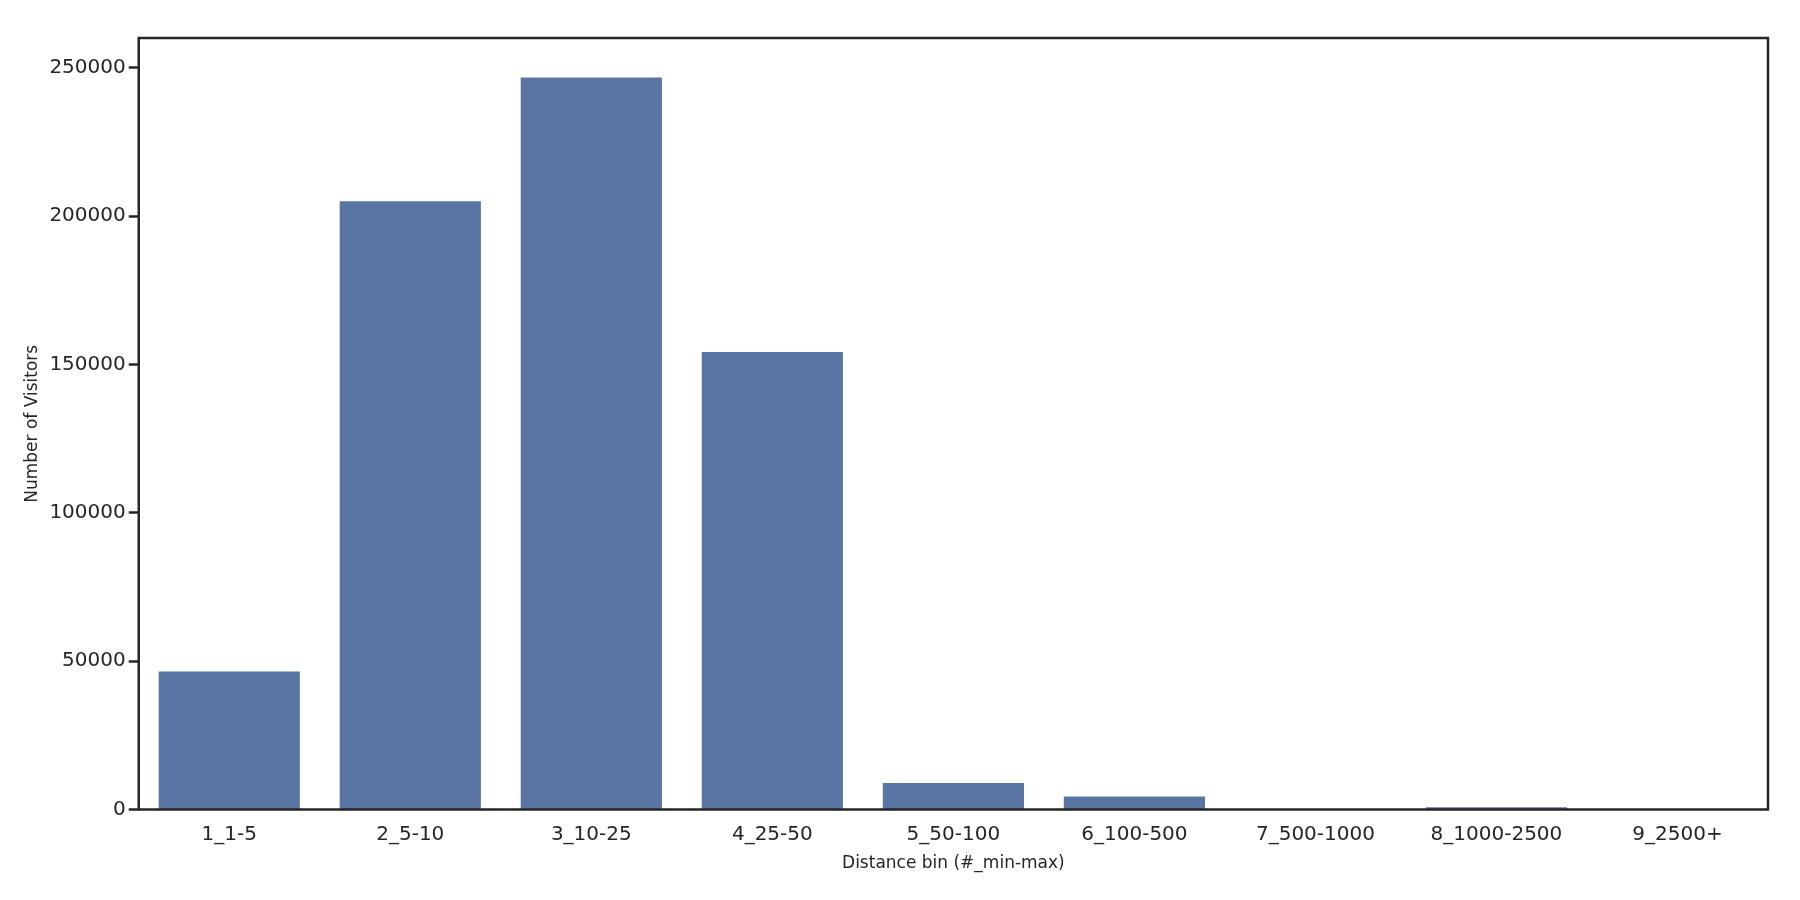 The height and width of the screenshot is (900, 1800). I want to click on y-tick-label: 0, so click(119, 807).